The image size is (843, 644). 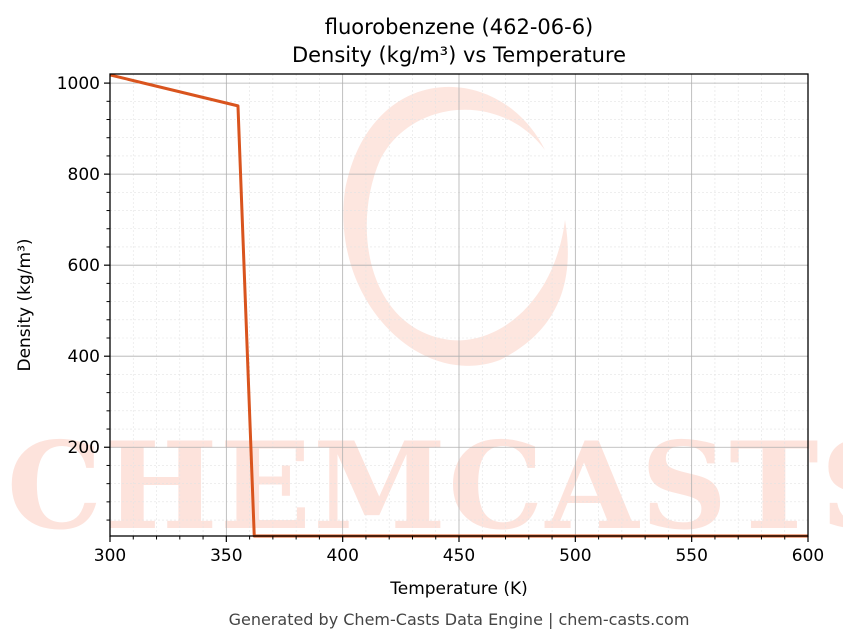 What do you see at coordinates (25, 304) in the screenshot?
I see `y-axis-label: Density (kg/m³)` at bounding box center [25, 304].